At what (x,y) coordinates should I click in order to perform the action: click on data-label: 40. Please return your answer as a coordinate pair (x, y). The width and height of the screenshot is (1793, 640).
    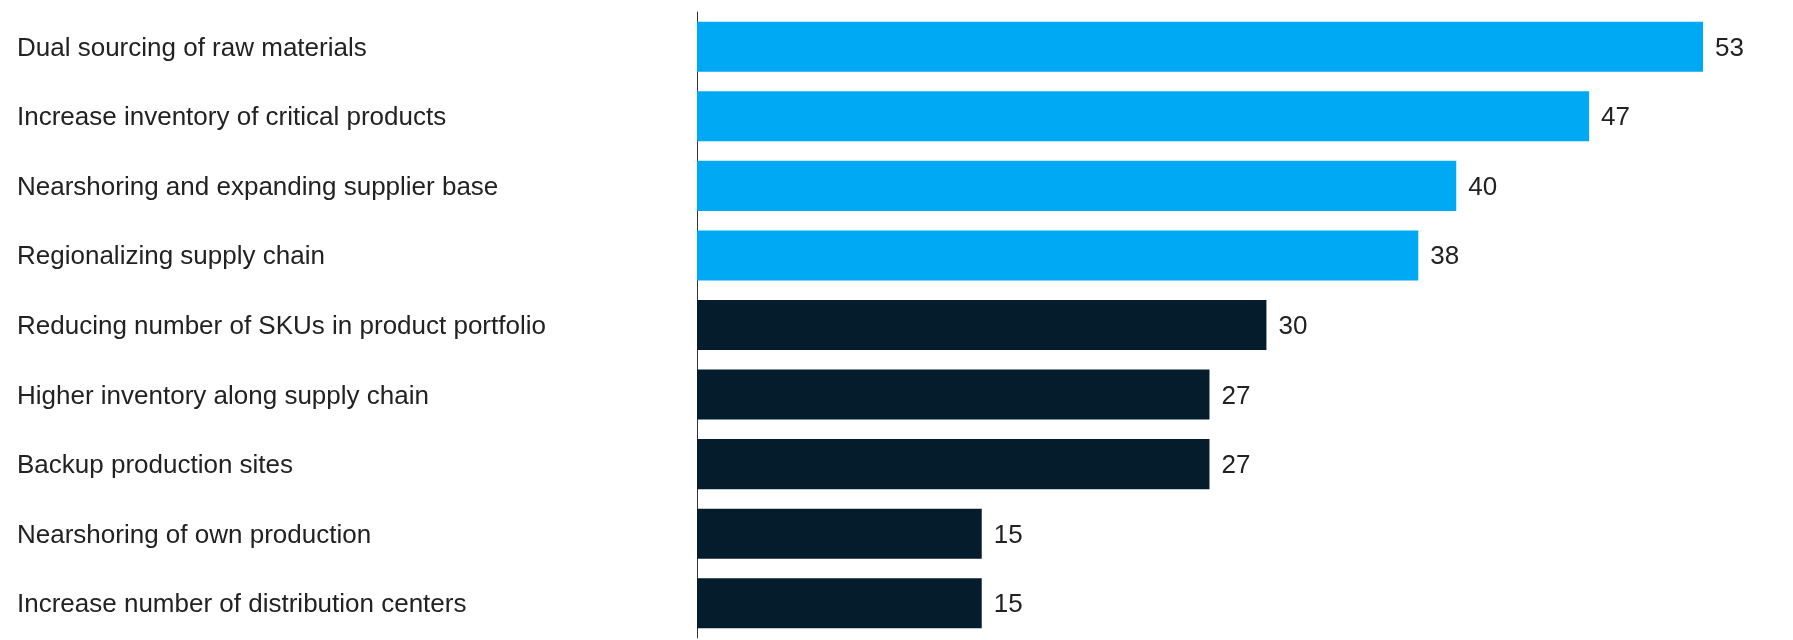
    Looking at the image, I should click on (1483, 185).